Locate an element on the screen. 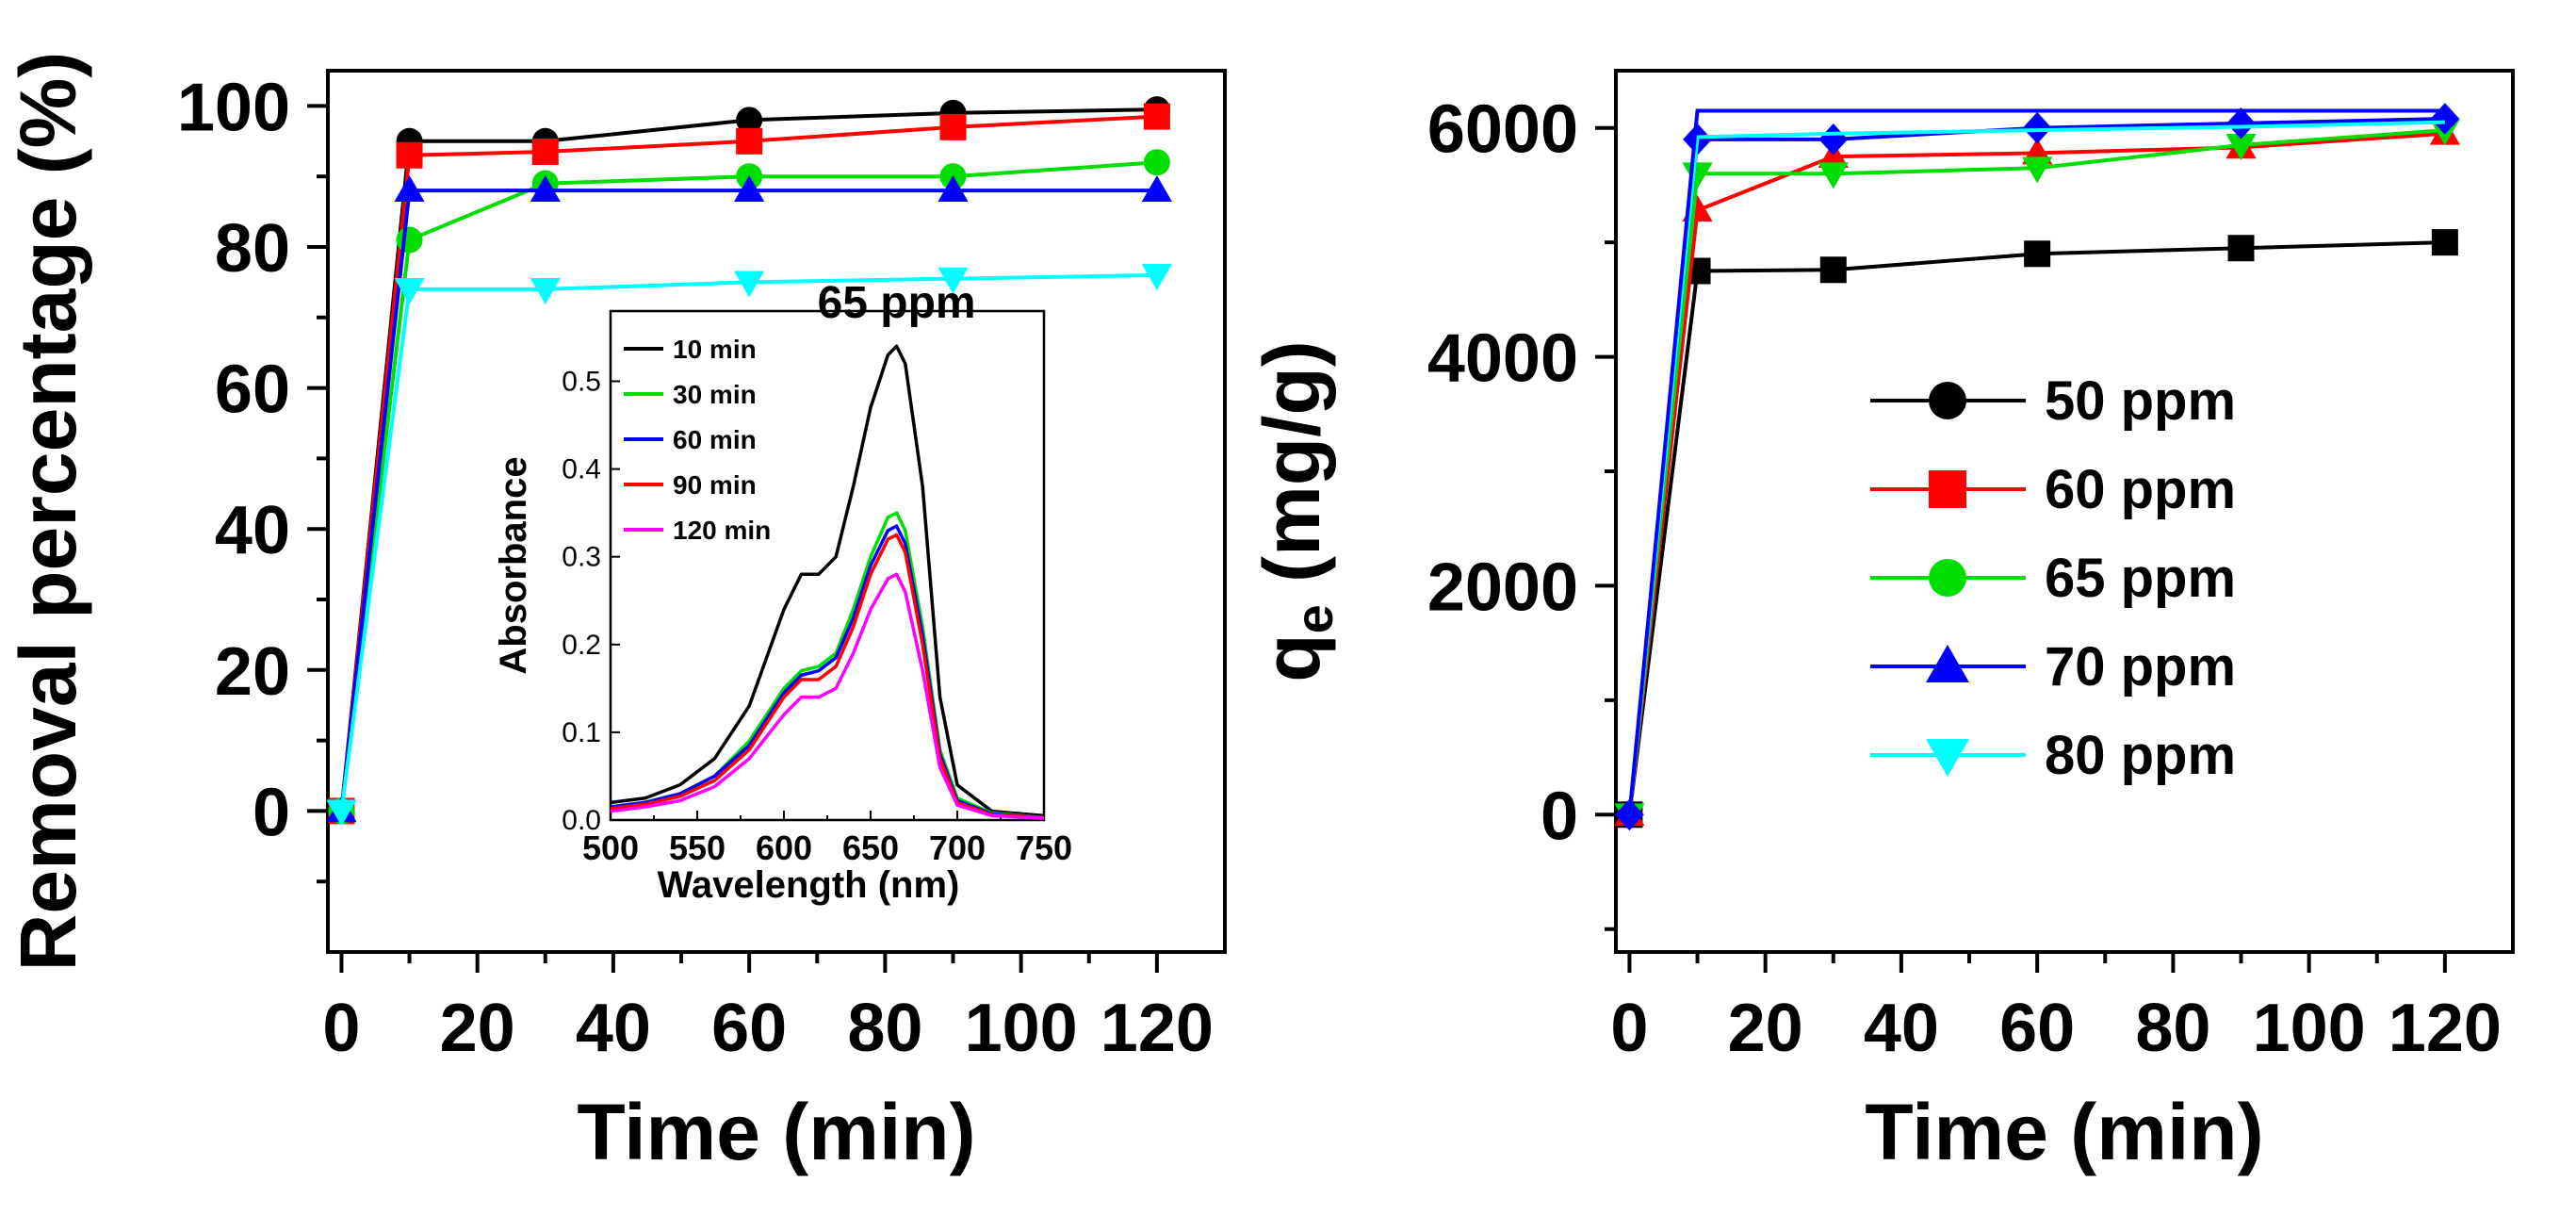 Image resolution: width=2576 pixels, height=1231 pixels. removal-x-axis-label: Time (min) is located at coordinates (776, 1132).